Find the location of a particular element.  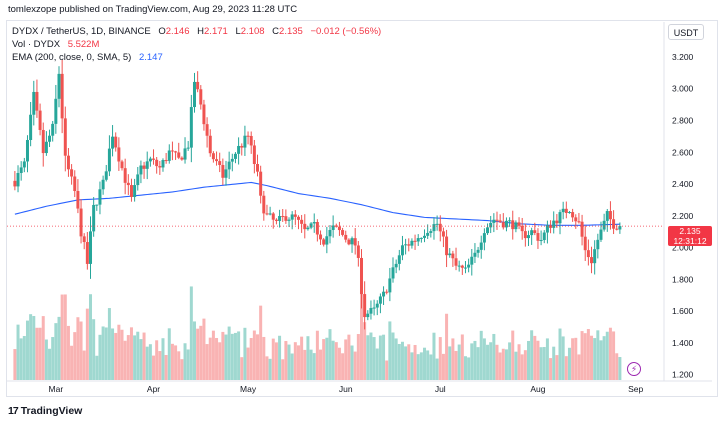

y-tick-label: 2.200 is located at coordinates (683, 216).